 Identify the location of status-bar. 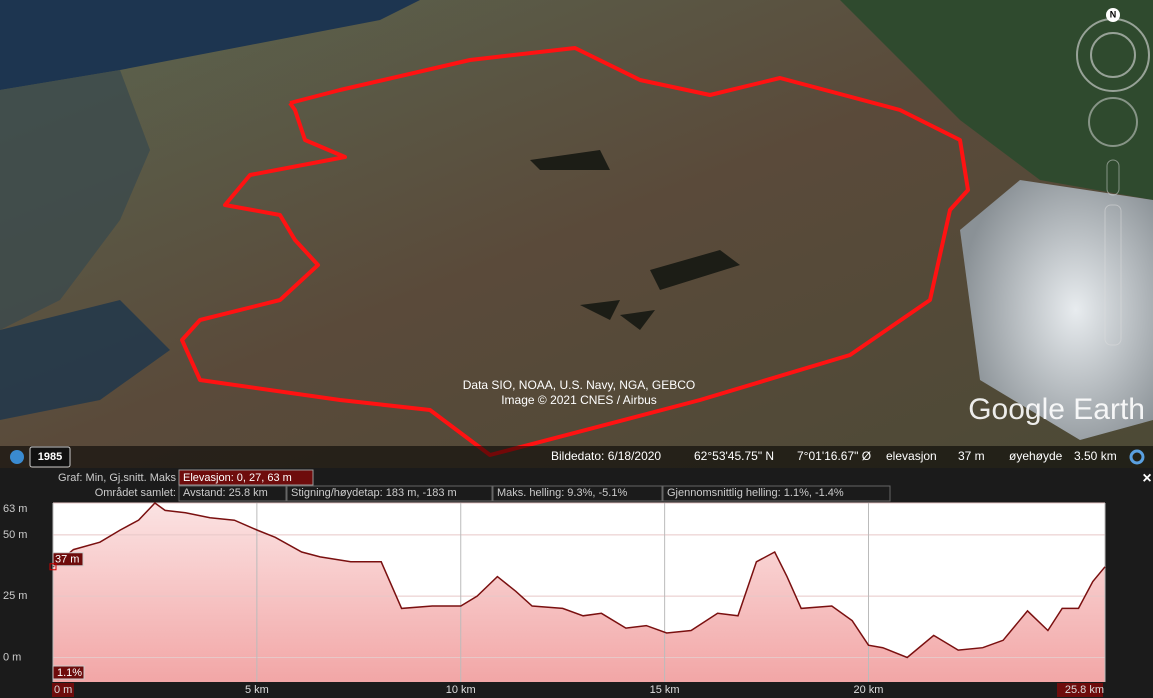
(576, 457).